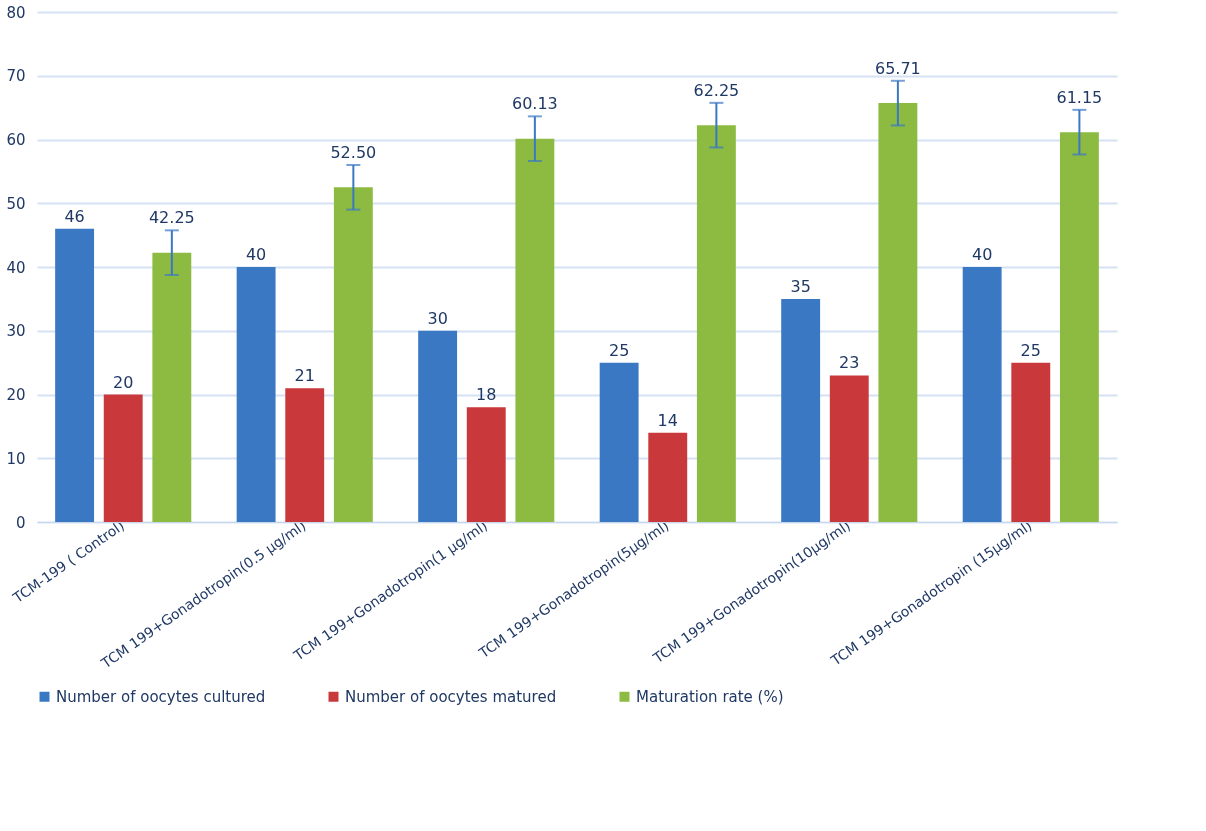 The width and height of the screenshot is (1206, 831). What do you see at coordinates (849, 363) in the screenshot?
I see `data-label: 23` at bounding box center [849, 363].